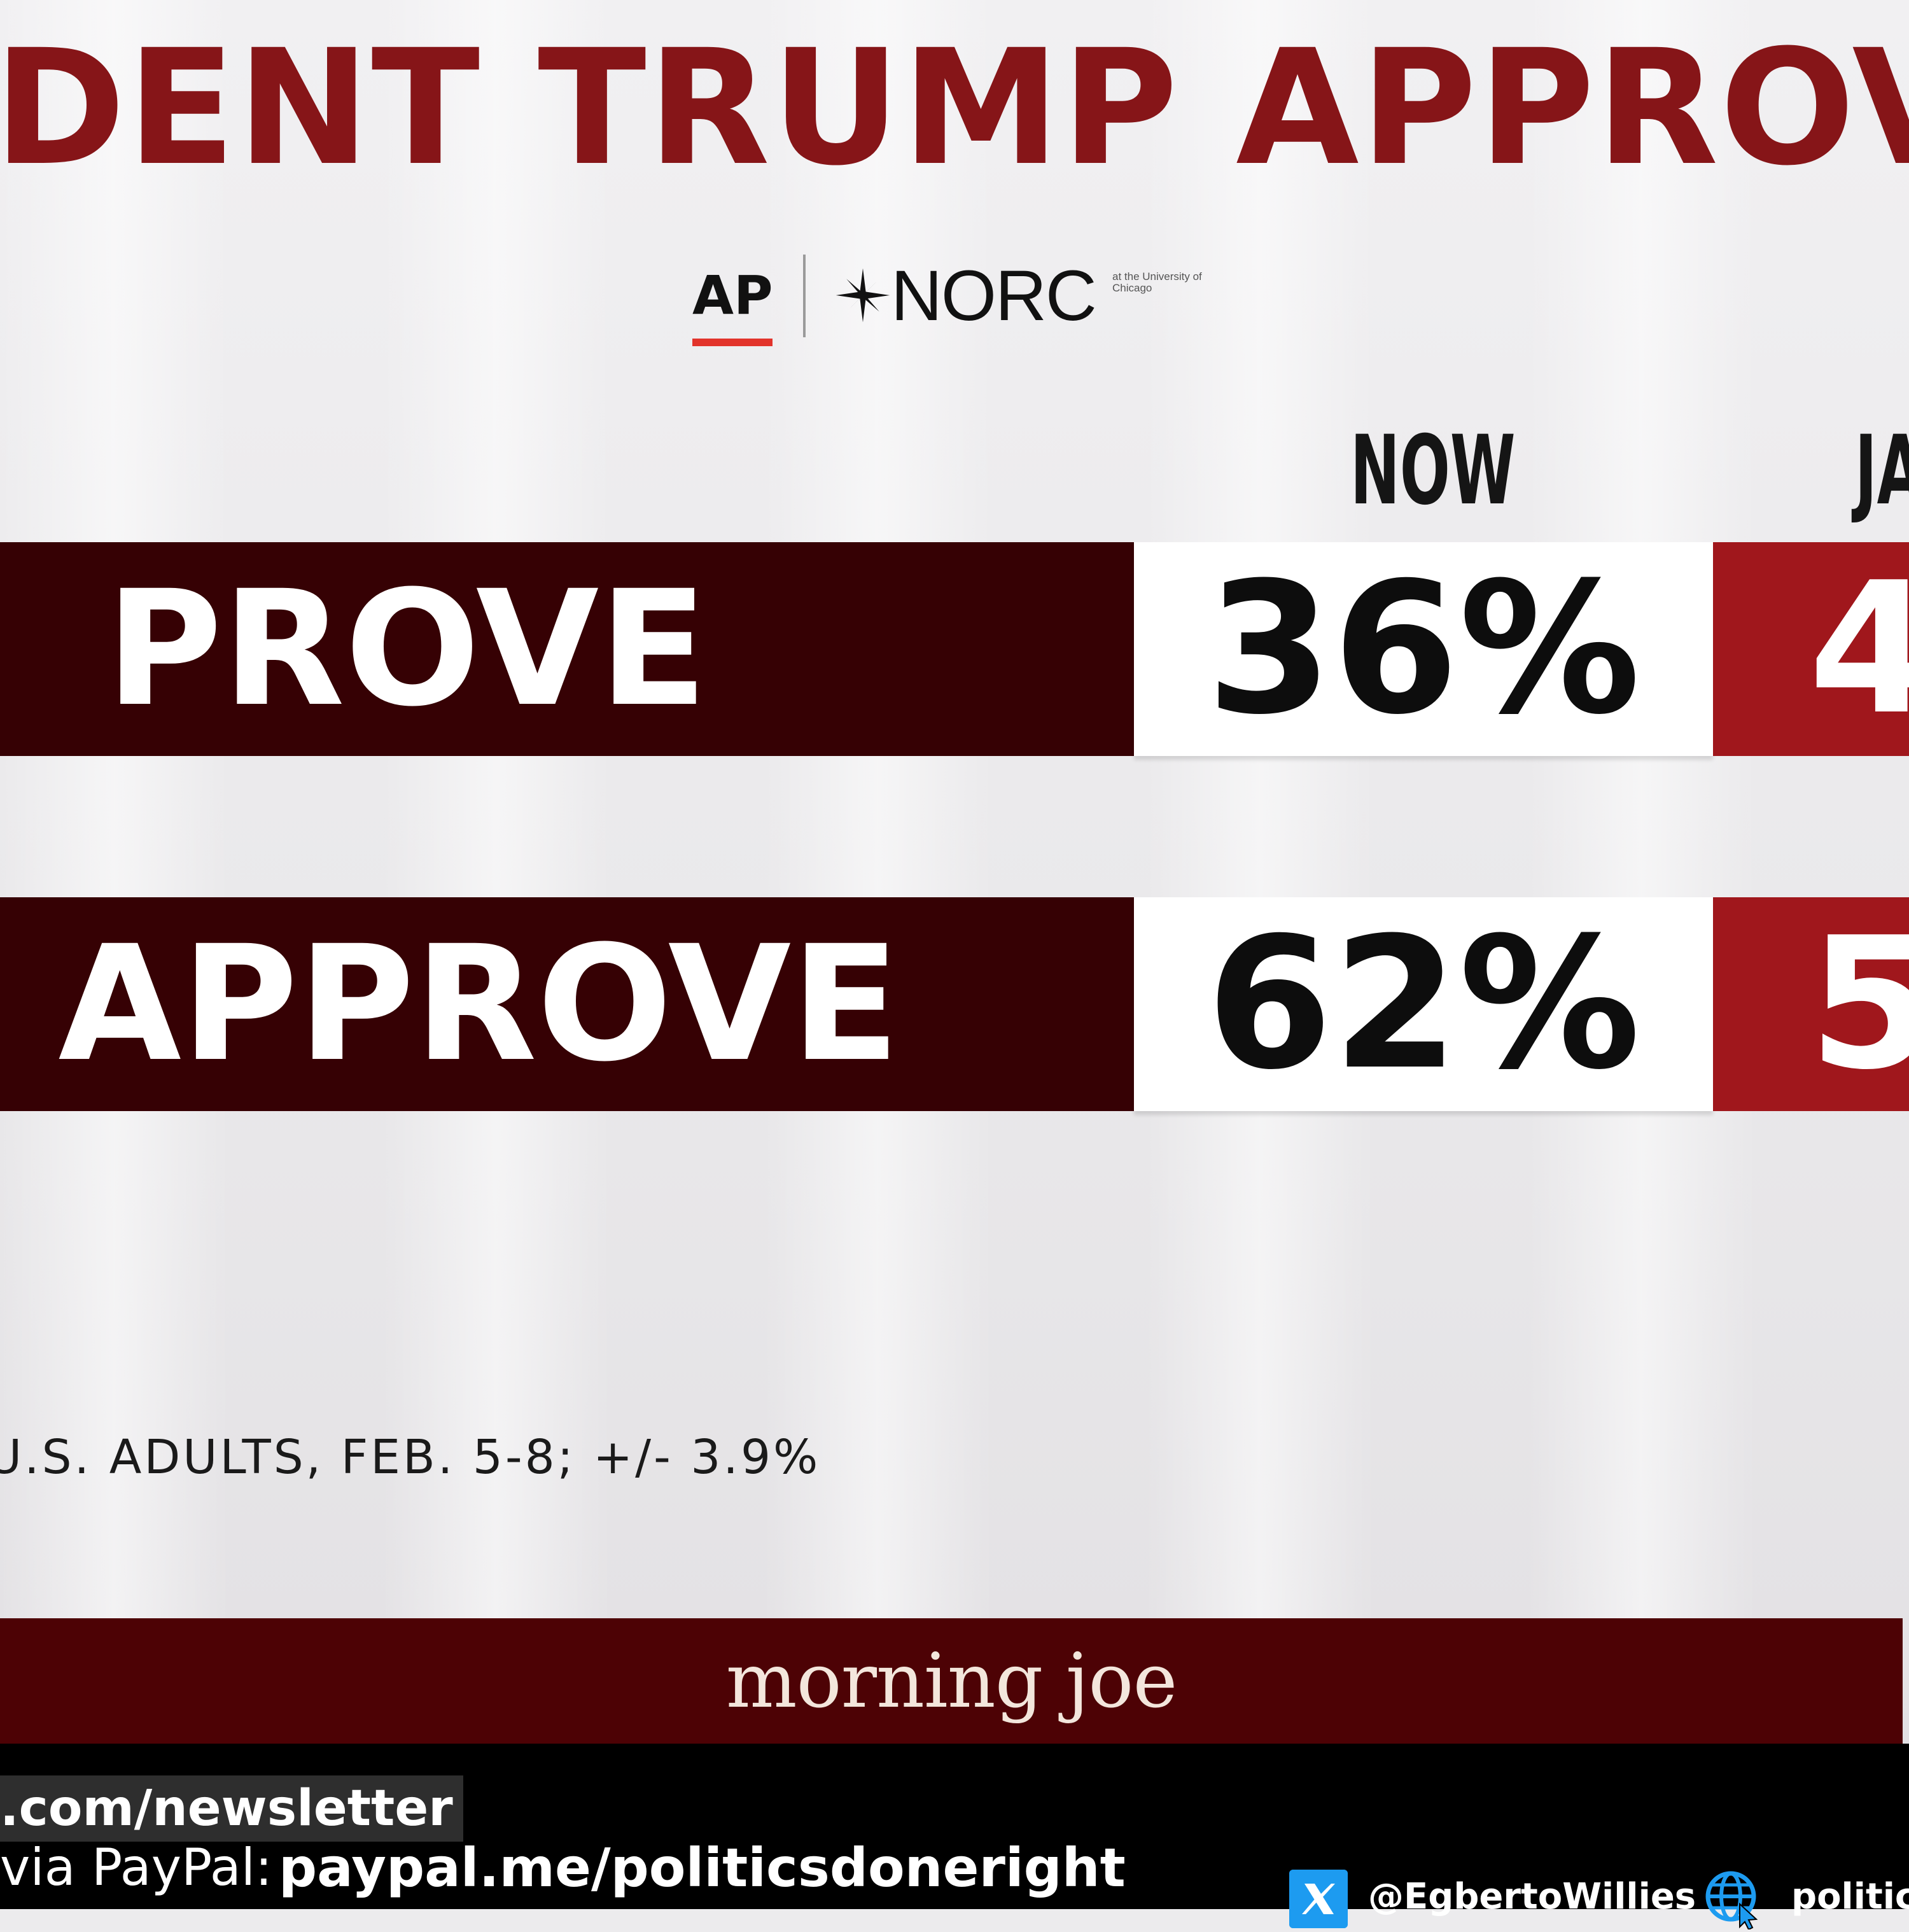  I want to click on disapprove-previous-value: 5, so click(1858, 1004).